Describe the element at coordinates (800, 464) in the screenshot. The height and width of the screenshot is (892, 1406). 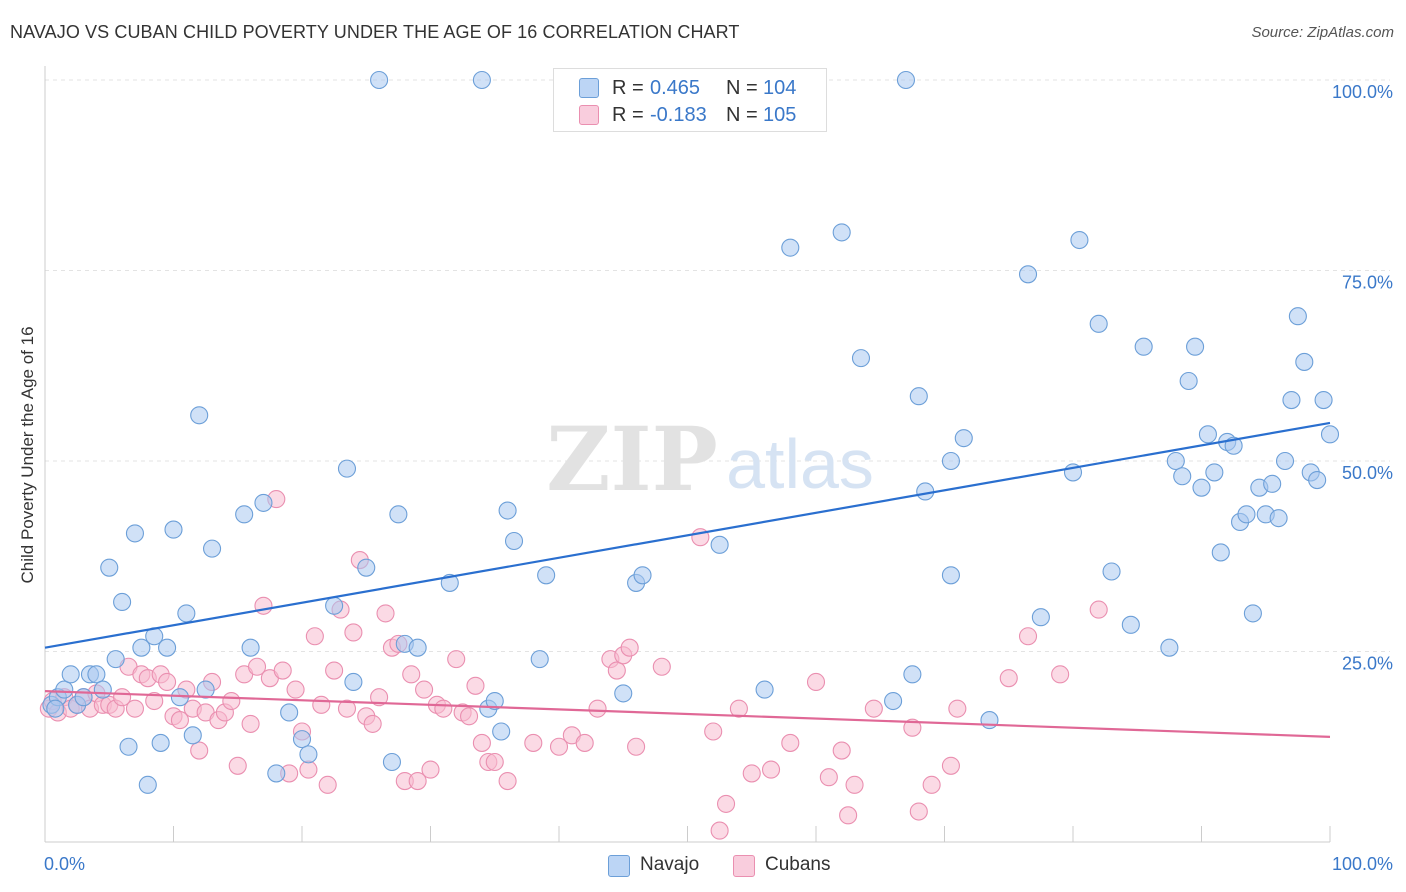
I see `watermark-atlas: atlas` at that location.